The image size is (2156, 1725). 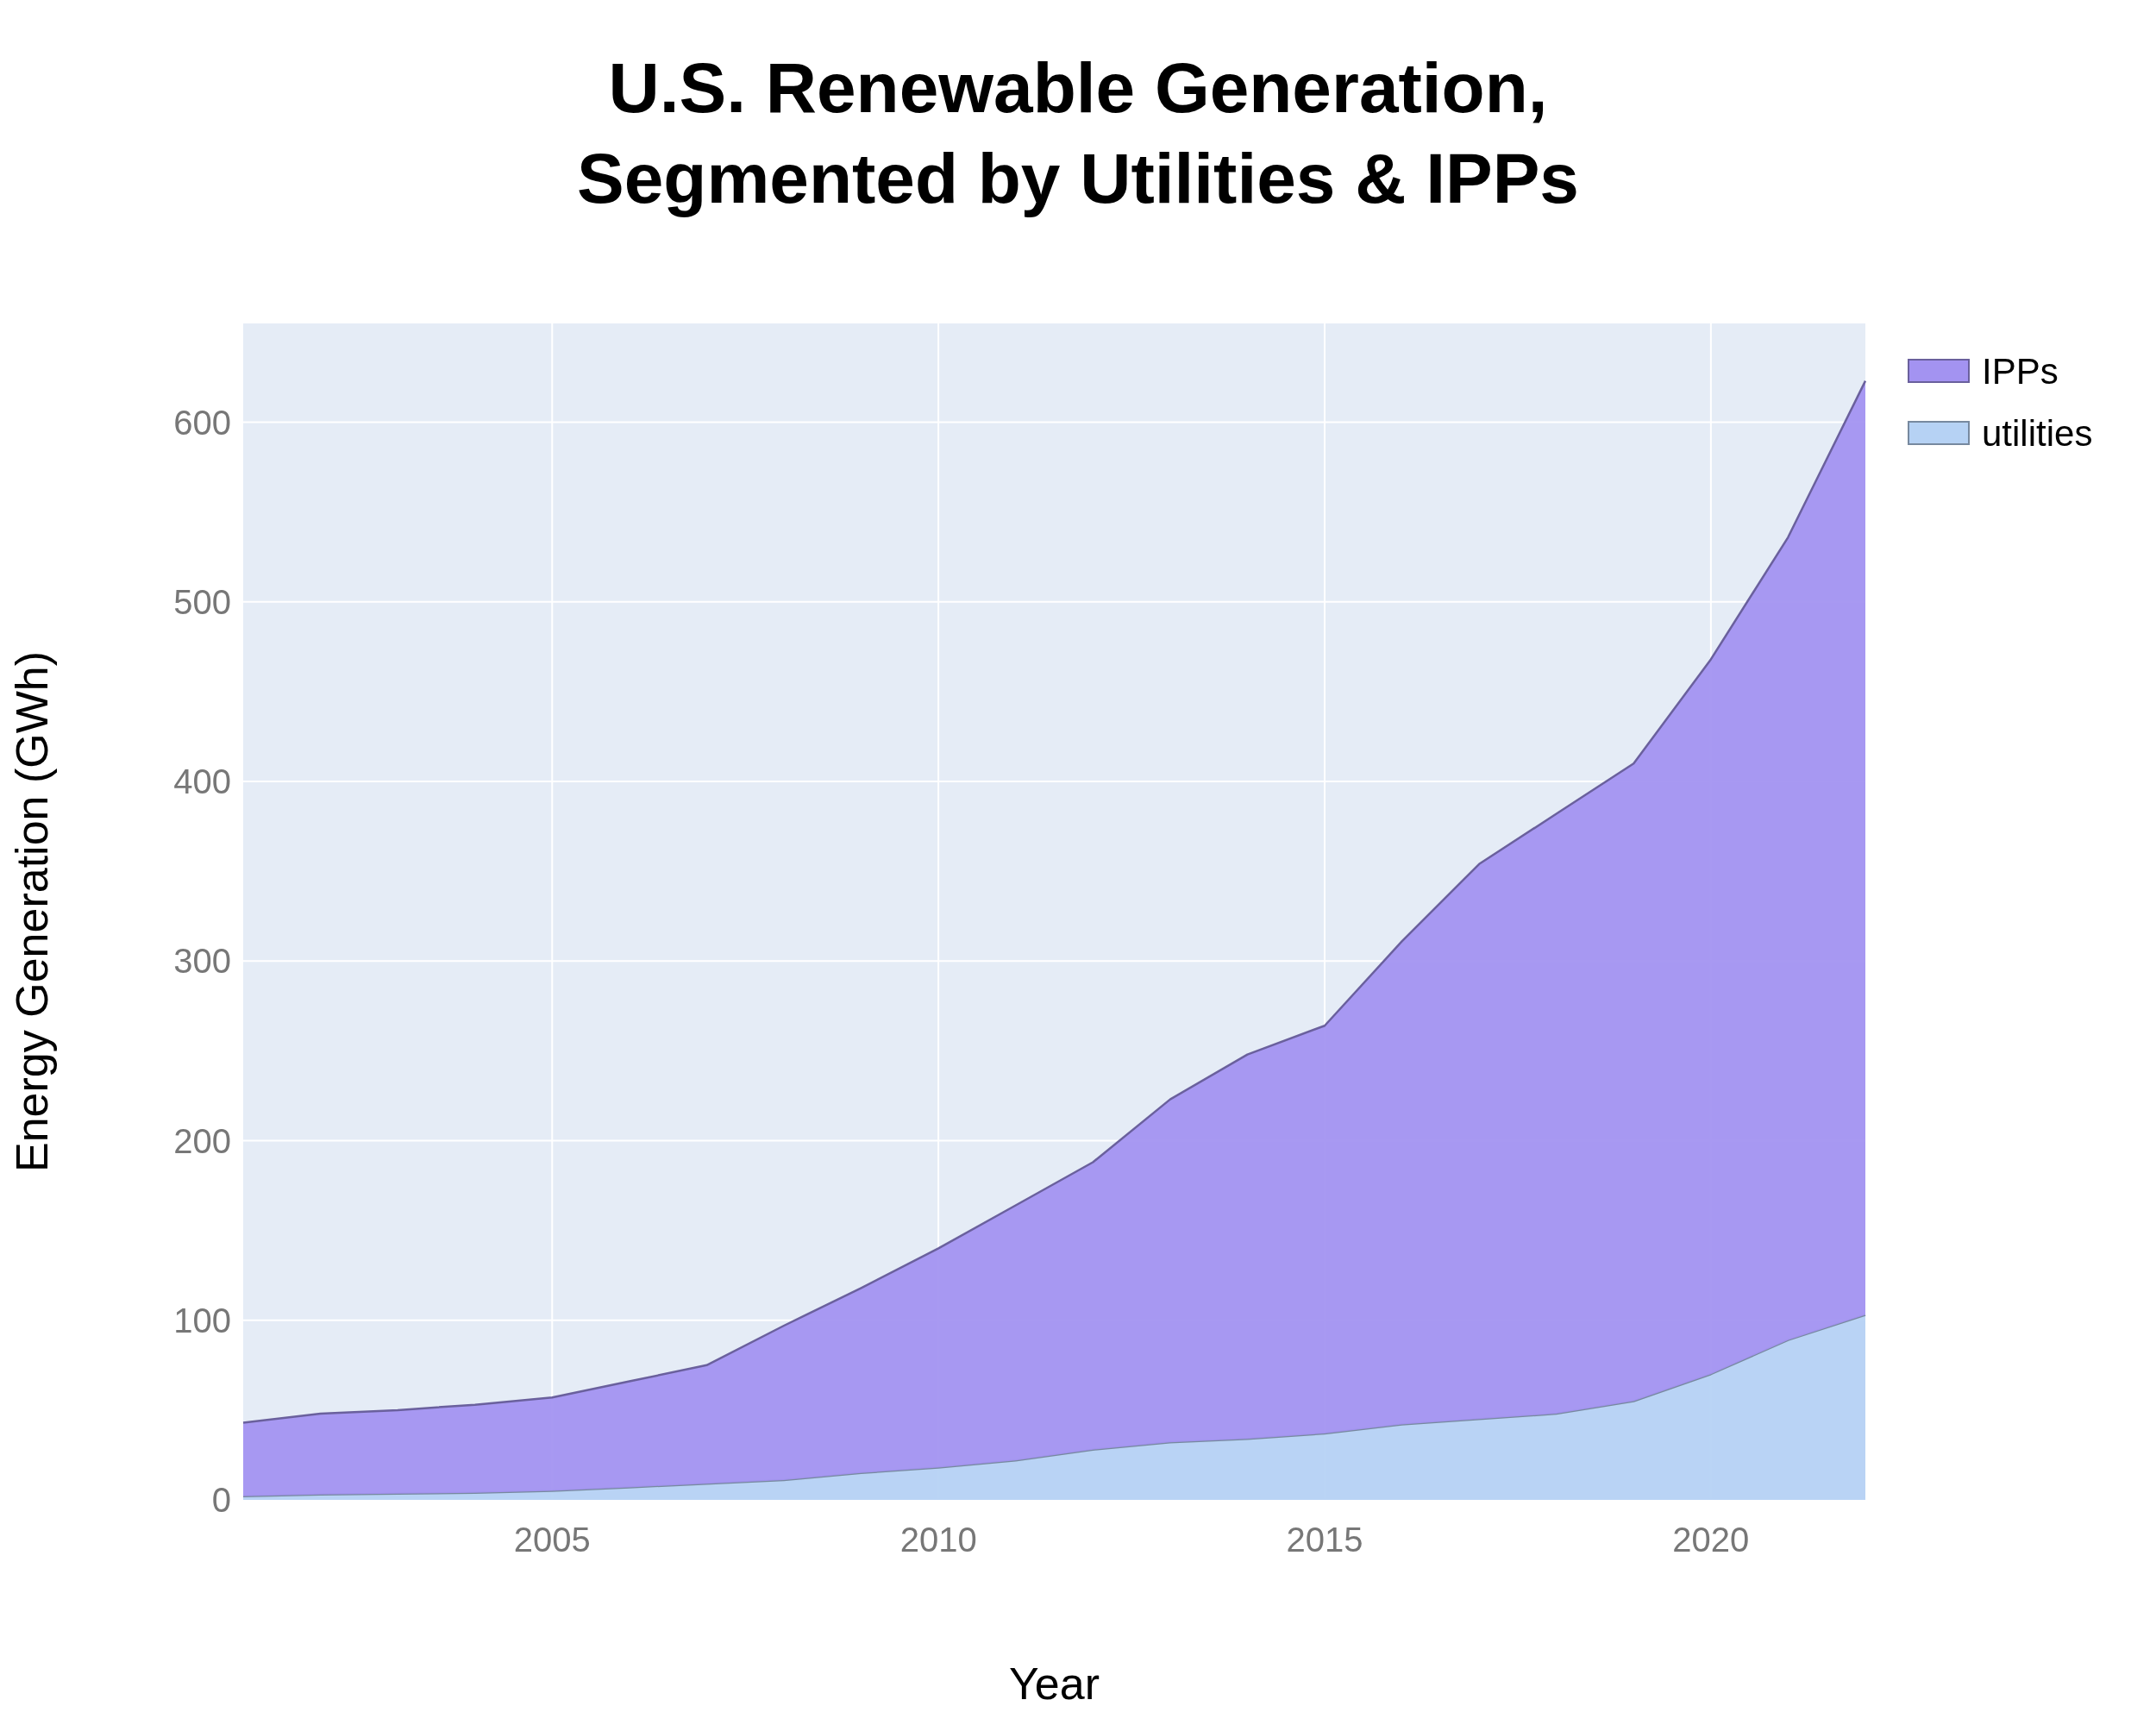 What do you see at coordinates (1711, 1540) in the screenshot?
I see `x-tick-label: 2020` at bounding box center [1711, 1540].